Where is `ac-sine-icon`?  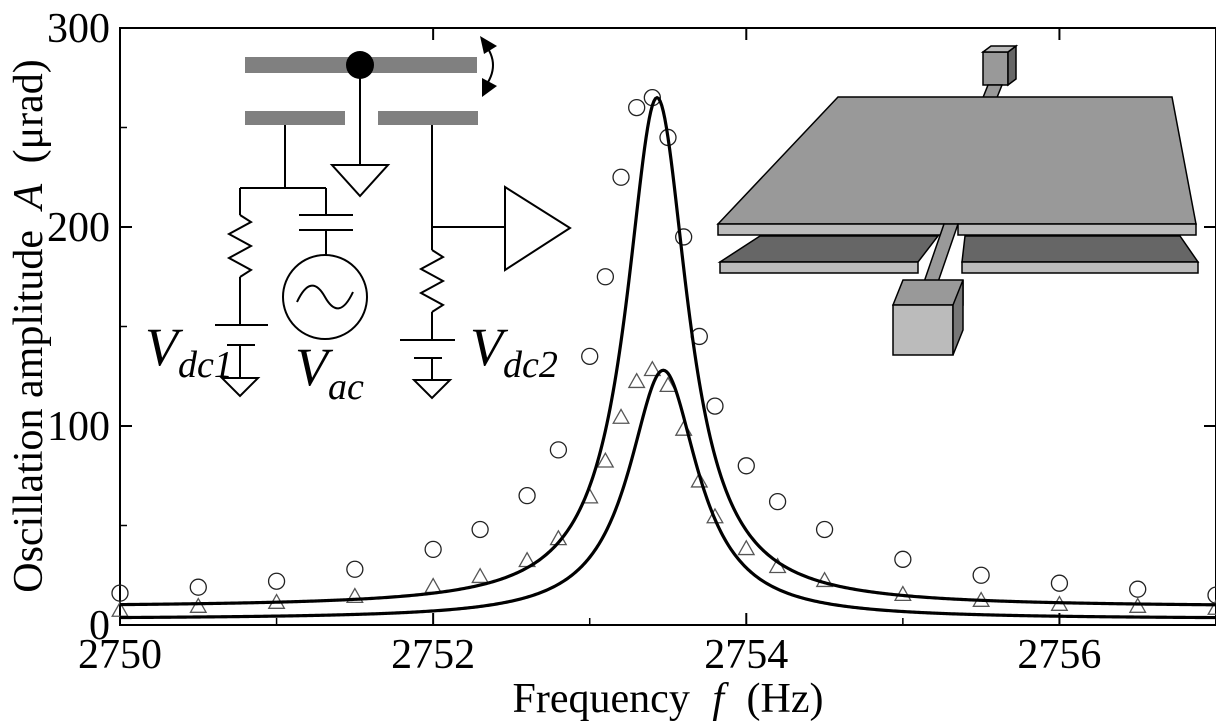
ac-sine-icon is located at coordinates (325, 297).